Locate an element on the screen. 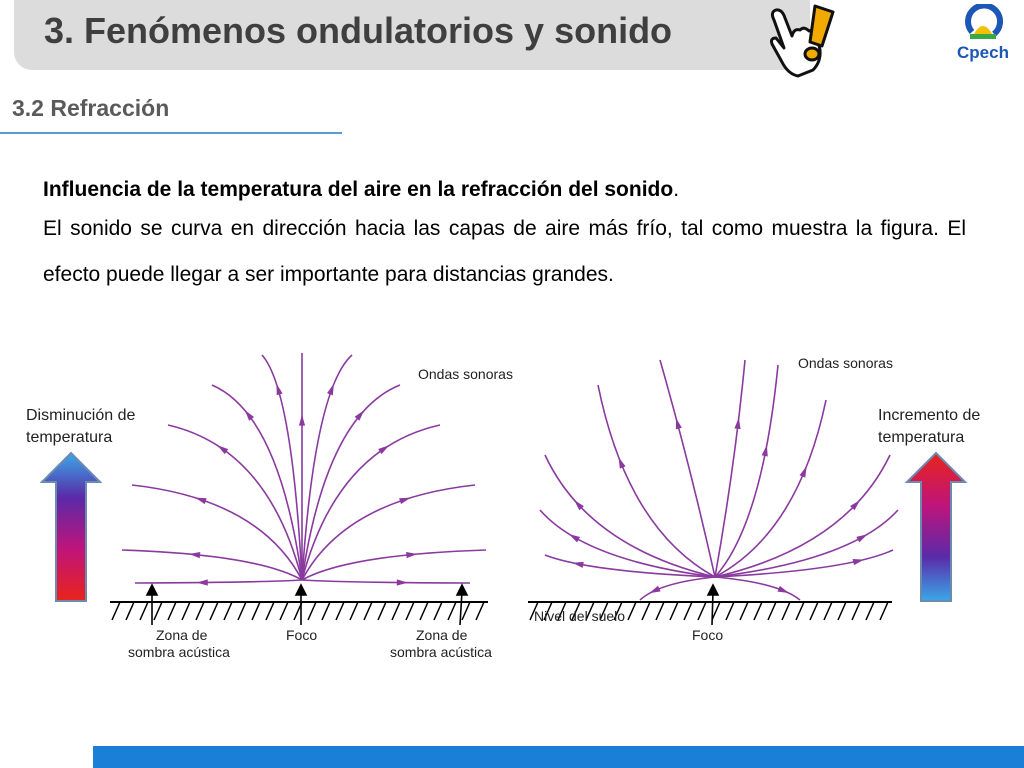 This screenshot has width=1024, height=768. logo-text: Cpech is located at coordinates (983, 52).